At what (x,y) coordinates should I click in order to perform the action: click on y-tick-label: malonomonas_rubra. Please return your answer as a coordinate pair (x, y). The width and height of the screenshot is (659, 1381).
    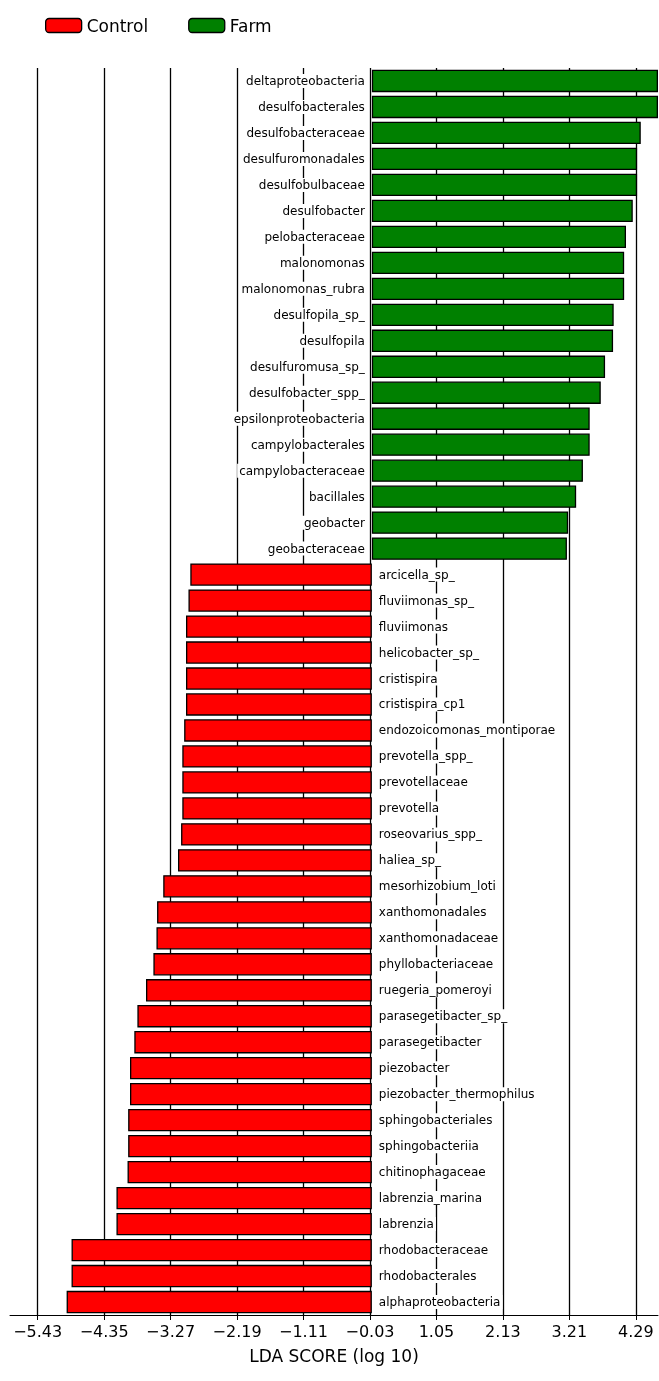
    Looking at the image, I should click on (303, 288).